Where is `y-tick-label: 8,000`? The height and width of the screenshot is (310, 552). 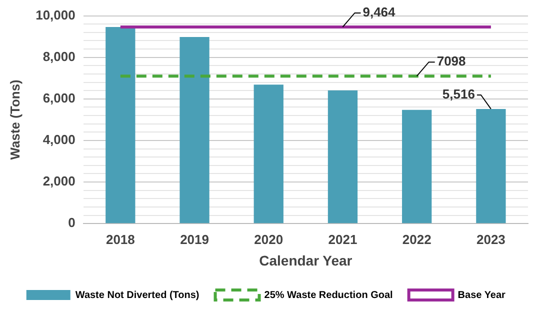 y-tick-label: 8,000 is located at coordinates (59, 56).